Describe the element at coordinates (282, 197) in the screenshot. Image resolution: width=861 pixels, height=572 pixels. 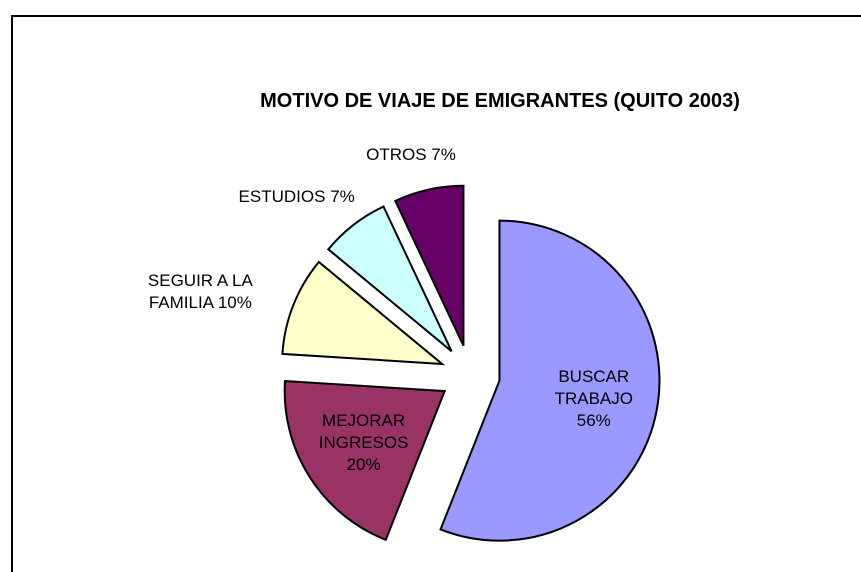
I see `category-label: ESTUDIOS` at that location.